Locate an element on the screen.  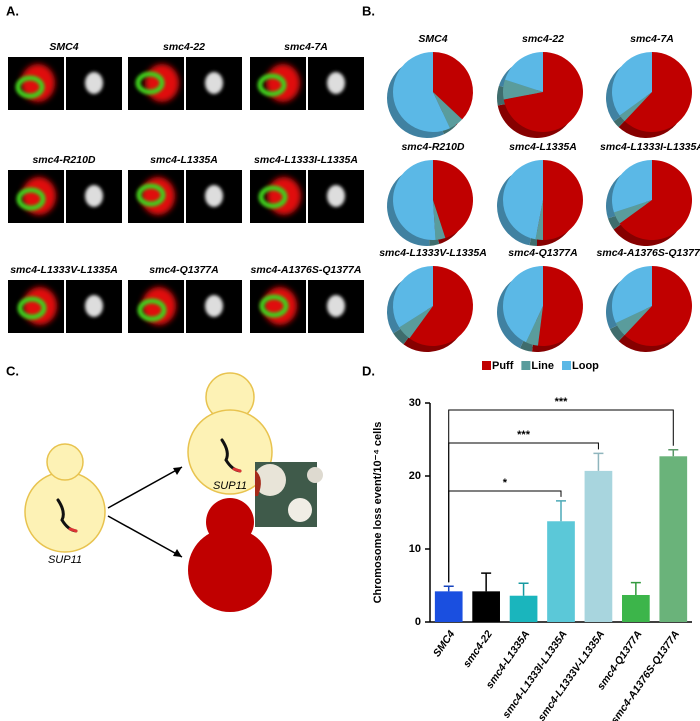
y-tick-label: 20 is located at coordinates (415, 476).